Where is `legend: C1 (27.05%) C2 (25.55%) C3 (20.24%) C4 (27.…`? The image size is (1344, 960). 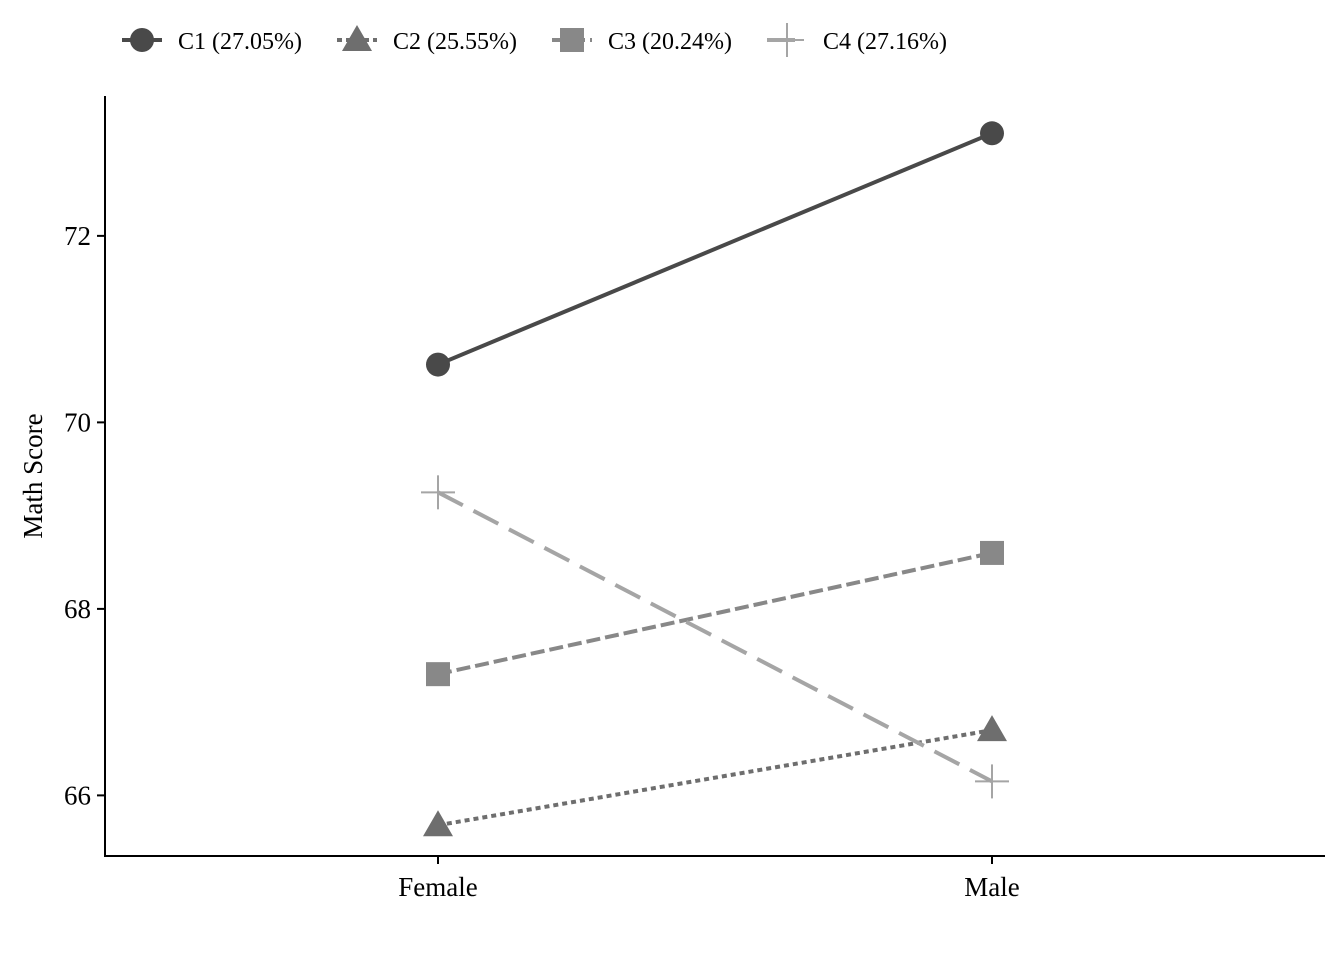
legend: C1 (27.05%) C2 (25.55%) C3 (20.24%) C4 (27.… is located at coordinates (534, 40).